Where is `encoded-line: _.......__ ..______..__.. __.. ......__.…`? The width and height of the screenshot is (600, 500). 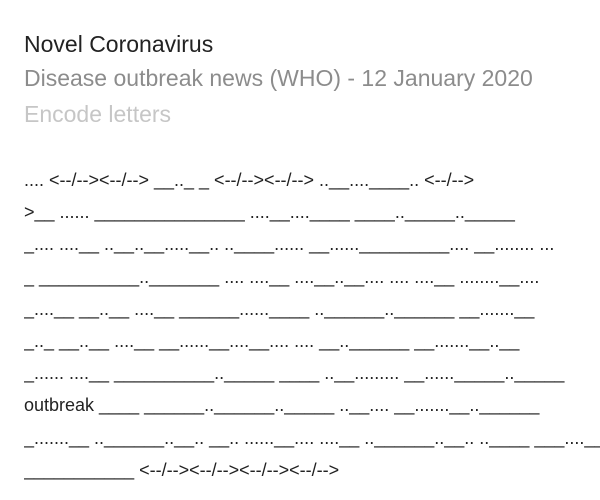 encoded-line: _.......__ ..______..__.. __.. ......__.… is located at coordinates (312, 437).